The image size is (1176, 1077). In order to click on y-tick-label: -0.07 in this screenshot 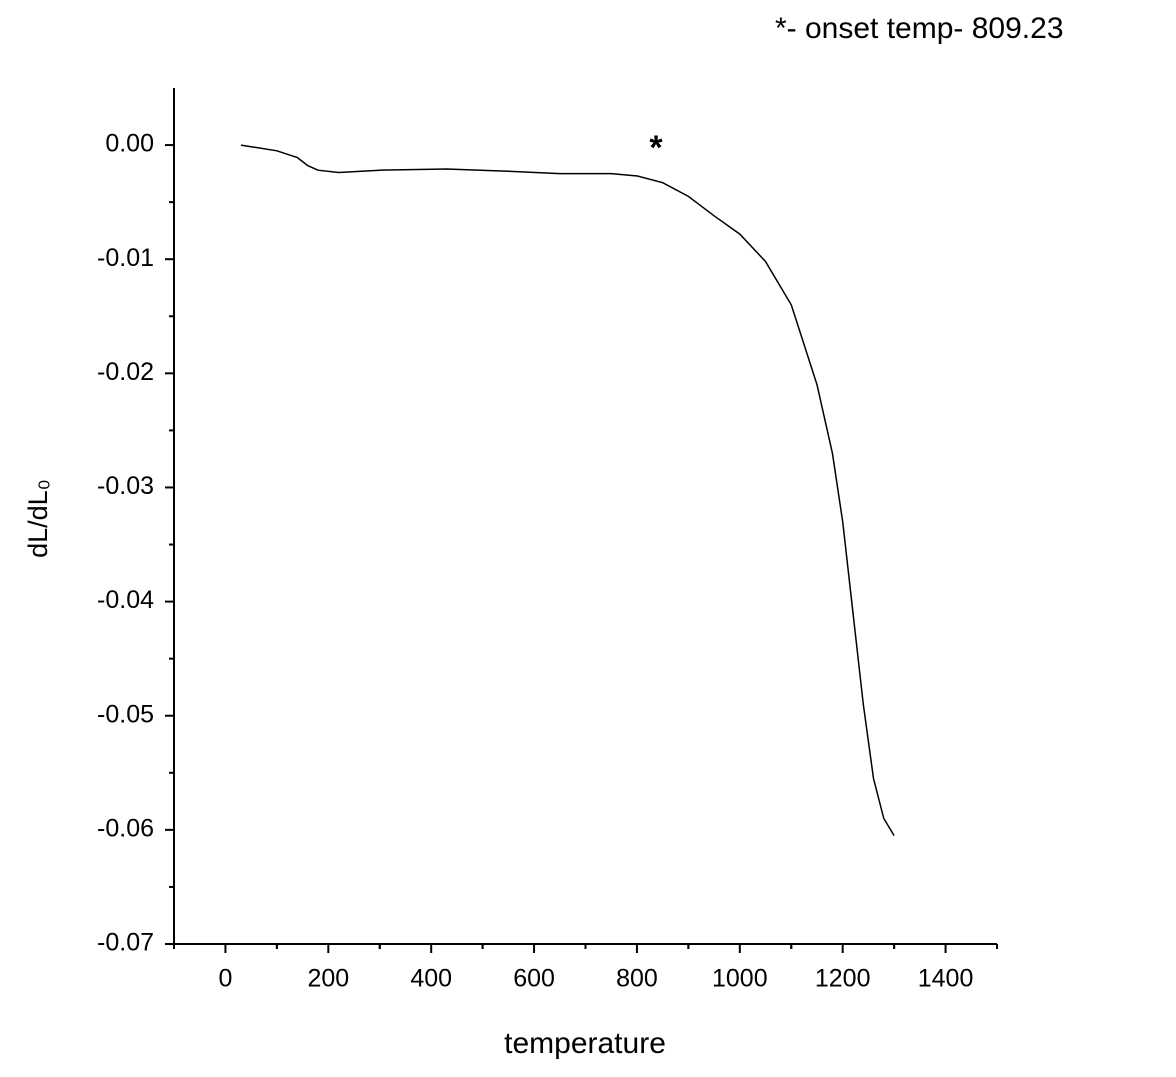, I will do `click(125, 943)`.